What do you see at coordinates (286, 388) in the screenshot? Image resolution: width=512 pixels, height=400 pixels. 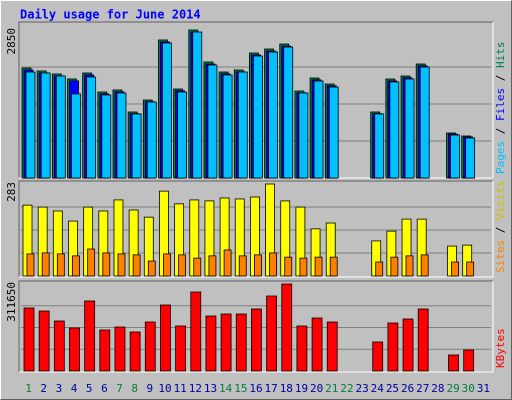 I see `x-tick-label: 18` at bounding box center [286, 388].